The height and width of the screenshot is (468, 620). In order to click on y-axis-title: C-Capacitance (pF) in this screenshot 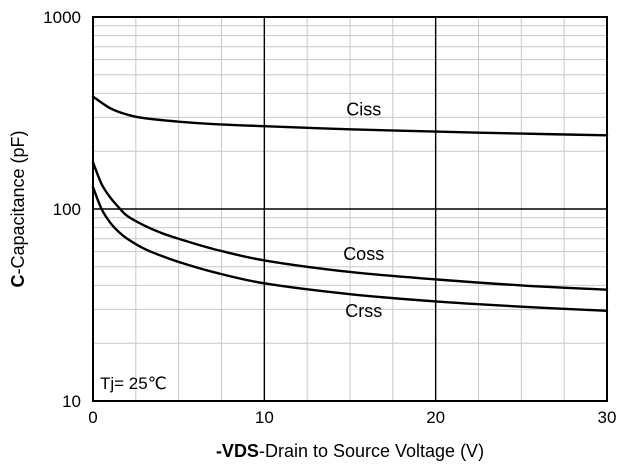, I will do `click(18, 208)`.